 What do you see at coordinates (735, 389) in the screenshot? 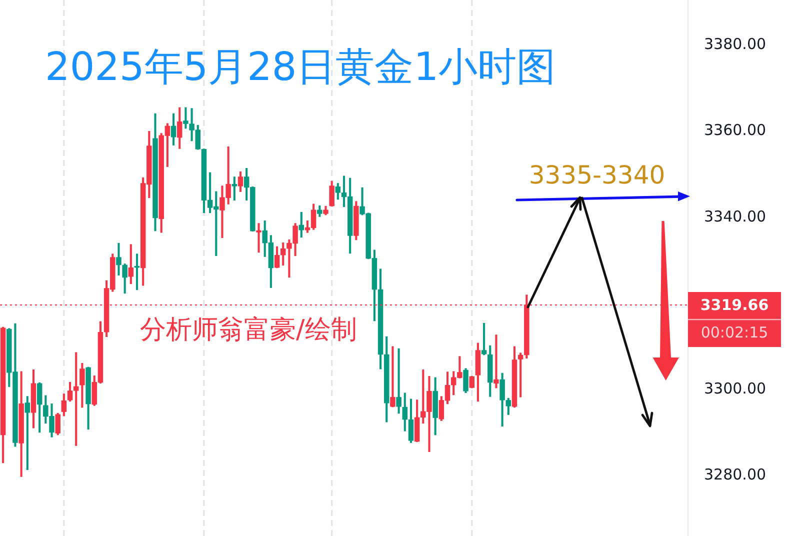
I see `y-tick-label: 3300.00` at bounding box center [735, 389].